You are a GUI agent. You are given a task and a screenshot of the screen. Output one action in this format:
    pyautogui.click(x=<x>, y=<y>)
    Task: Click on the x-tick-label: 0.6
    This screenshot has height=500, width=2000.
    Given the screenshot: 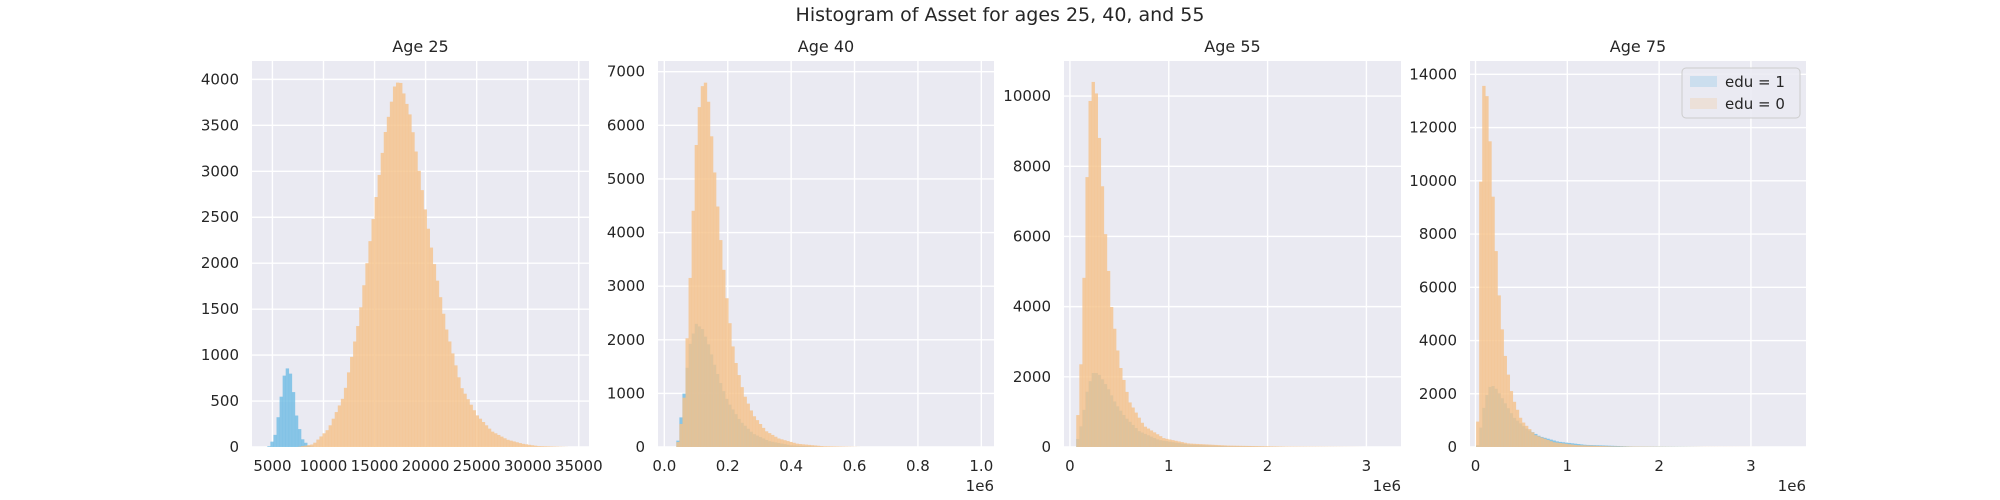 What is the action you would take?
    pyautogui.click(x=855, y=466)
    